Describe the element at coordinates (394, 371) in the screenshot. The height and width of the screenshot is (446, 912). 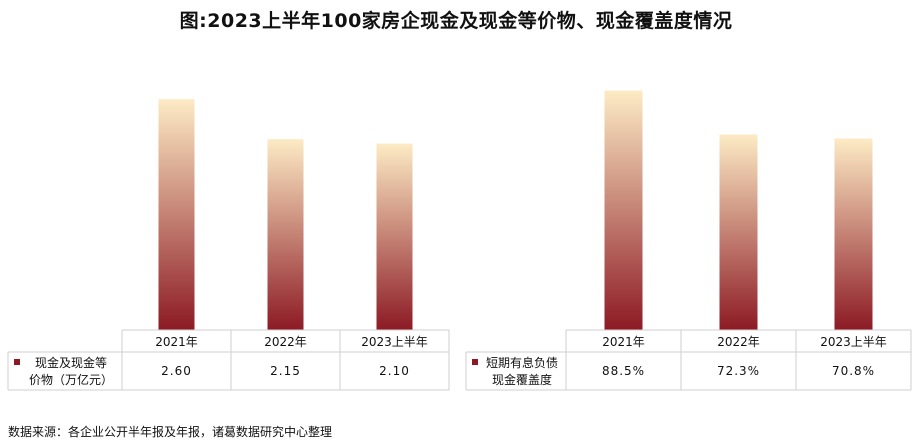
I see `value-label: 2.10` at that location.